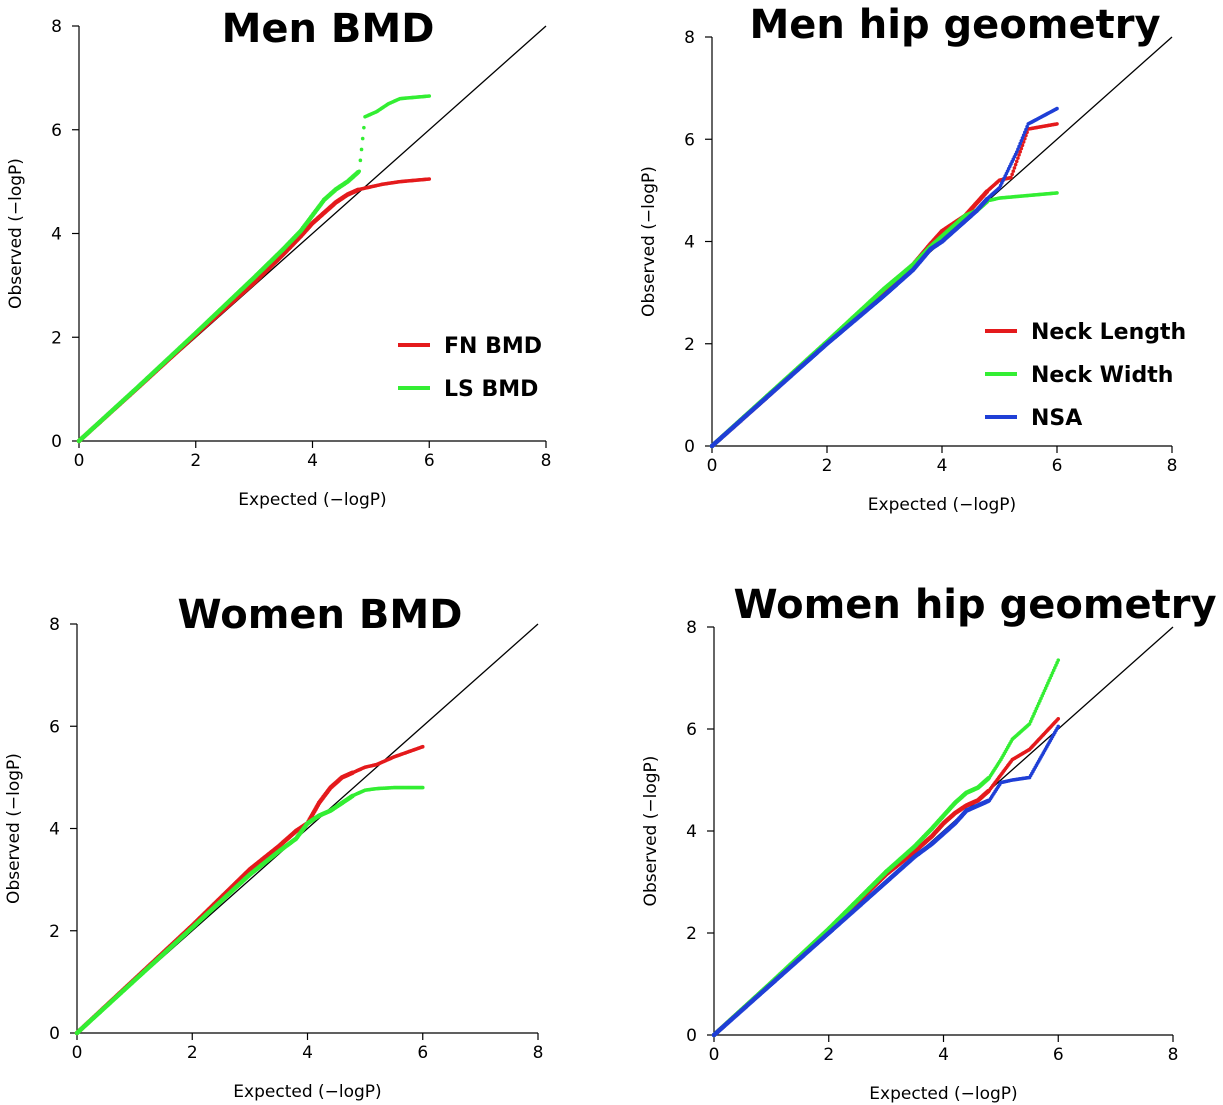 The width and height of the screenshot is (1223, 1105). Describe the element at coordinates (1102, 375) in the screenshot. I see `legend-label: Neck Width` at that location.